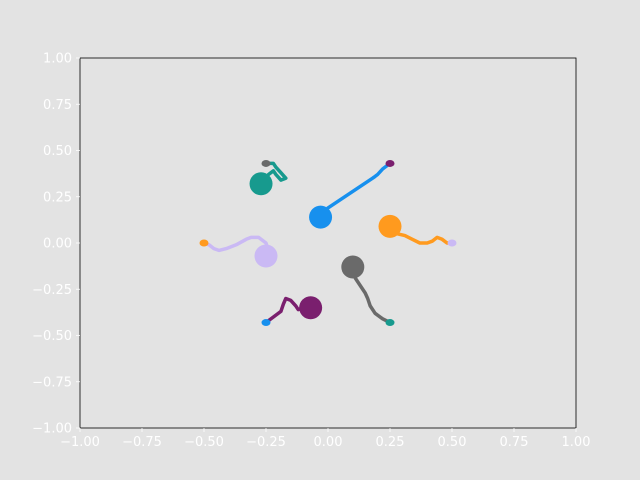  Describe the element at coordinates (266, 163) in the screenshot. I see `series-2-start-marker` at that location.